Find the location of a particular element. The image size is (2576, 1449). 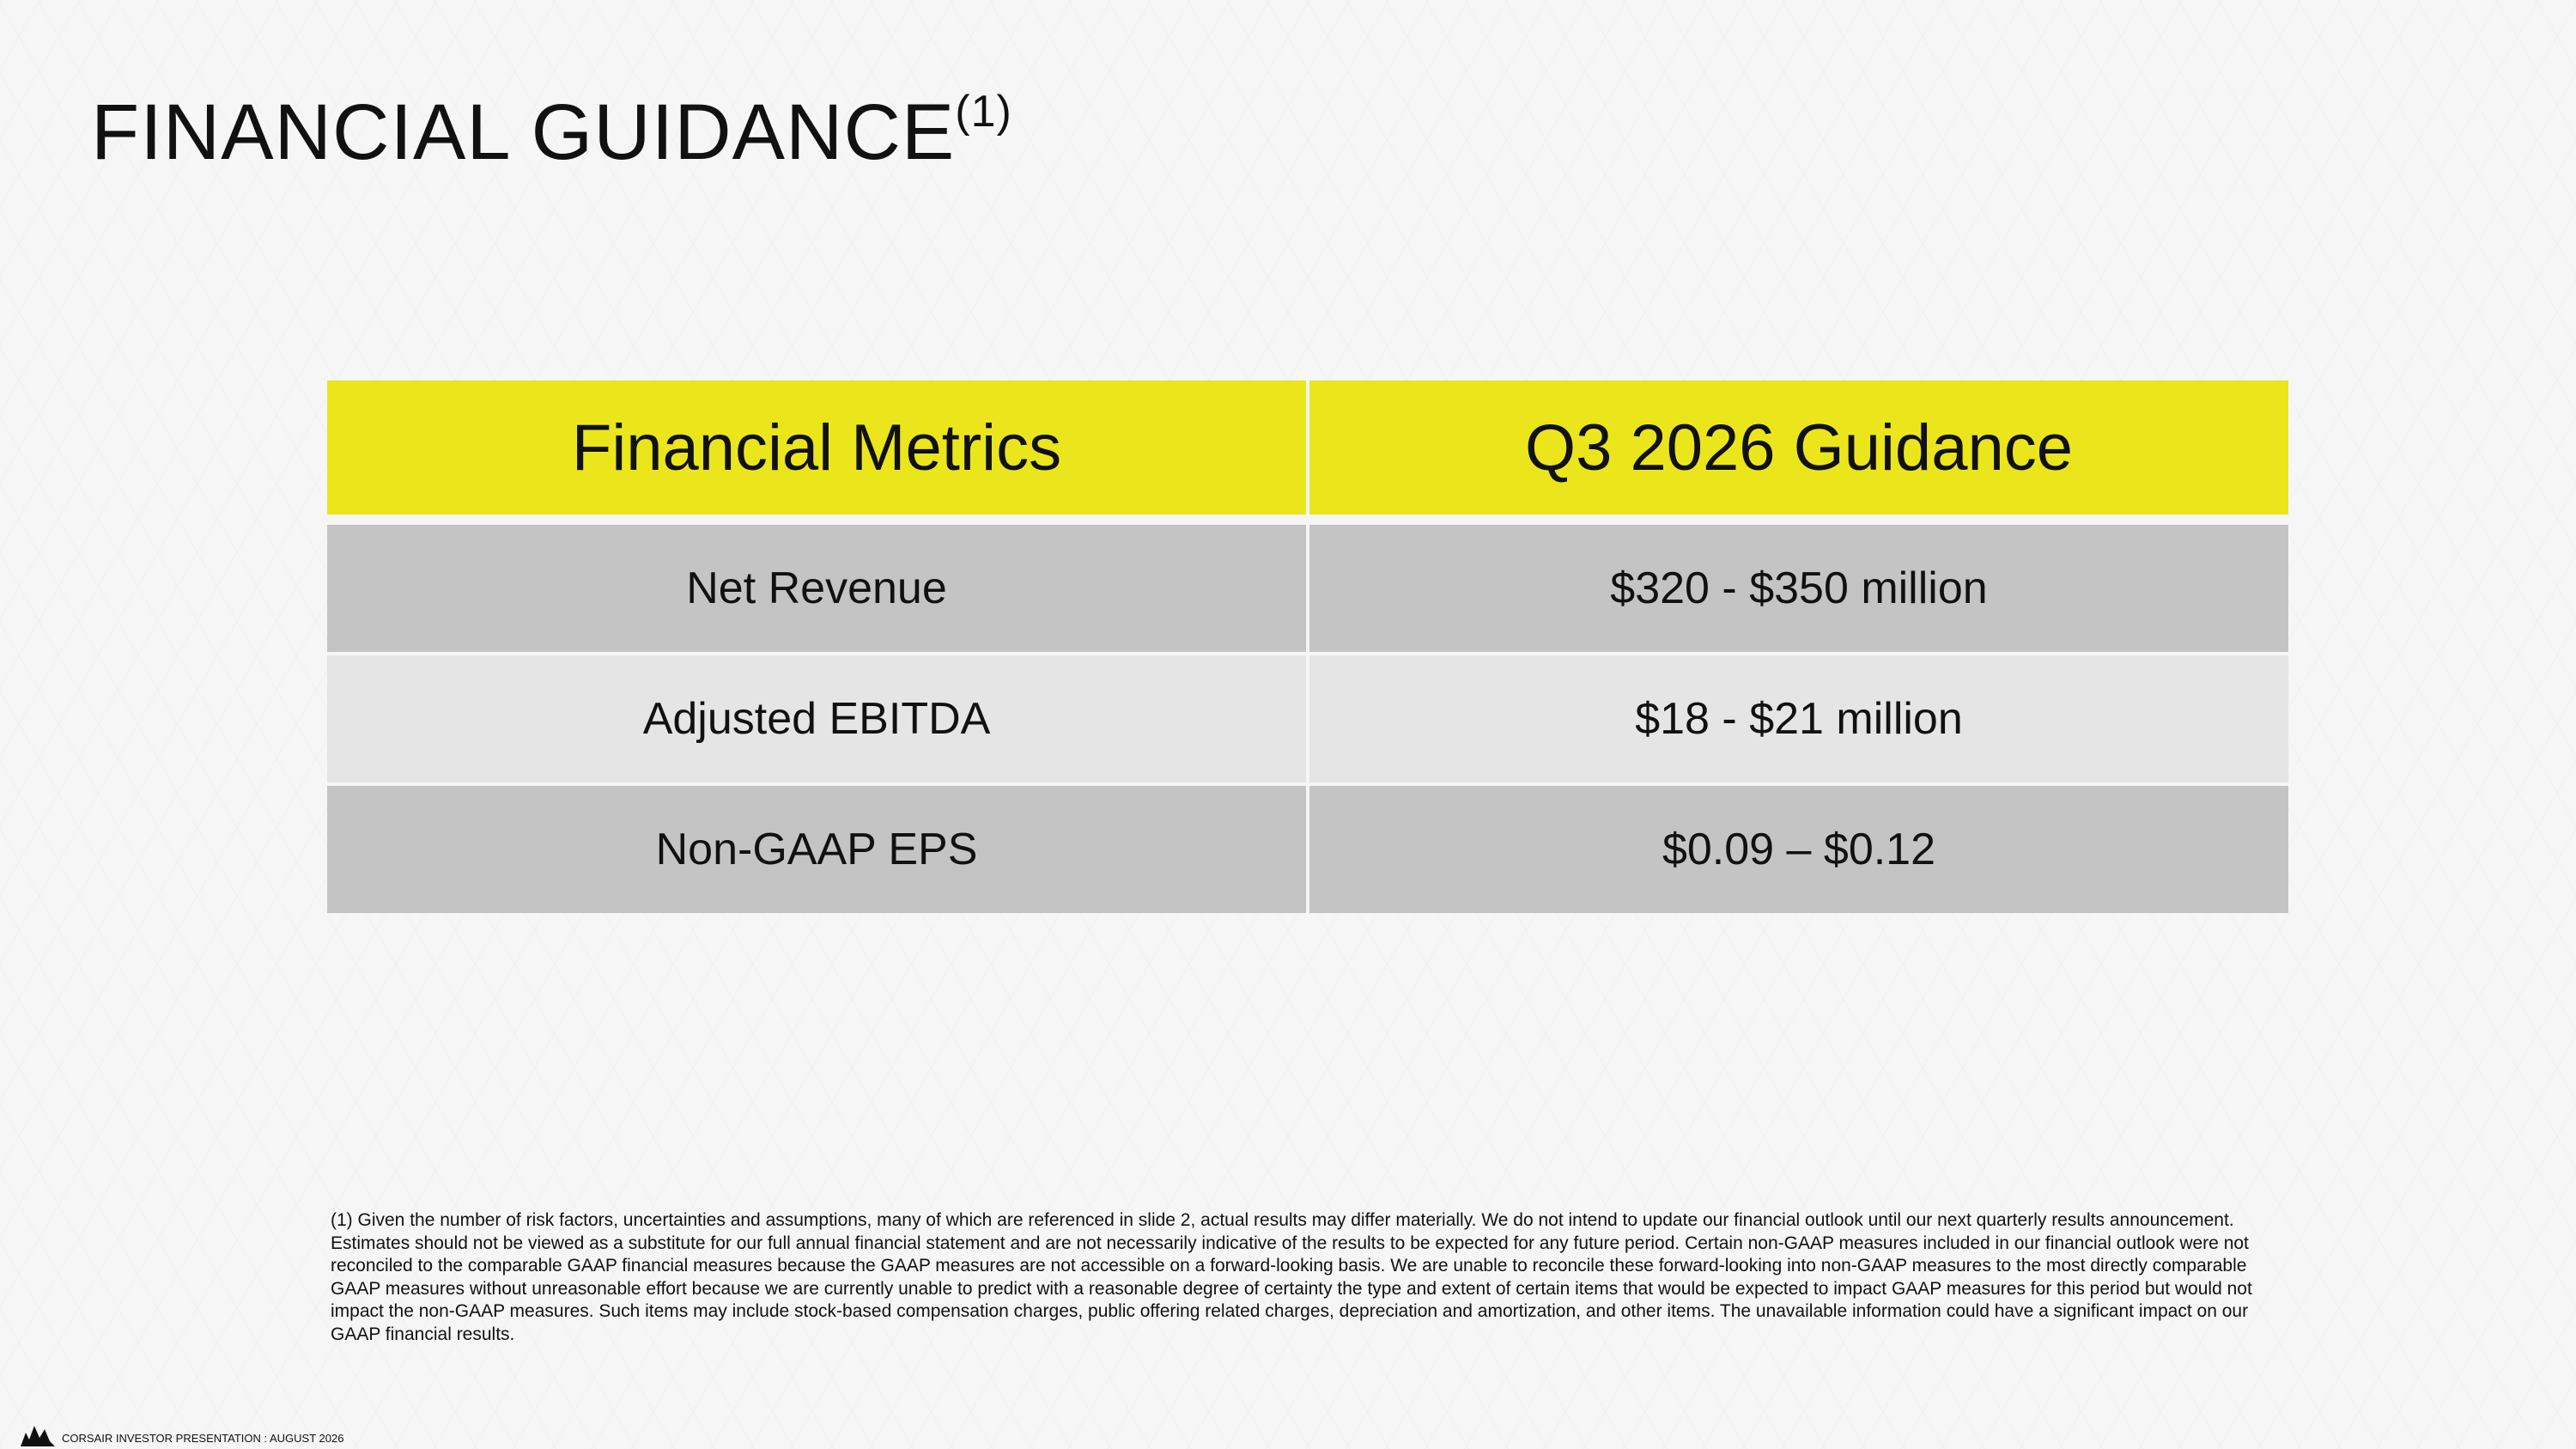

header-cell: Q3 2026 Guidance is located at coordinates (1799, 451).